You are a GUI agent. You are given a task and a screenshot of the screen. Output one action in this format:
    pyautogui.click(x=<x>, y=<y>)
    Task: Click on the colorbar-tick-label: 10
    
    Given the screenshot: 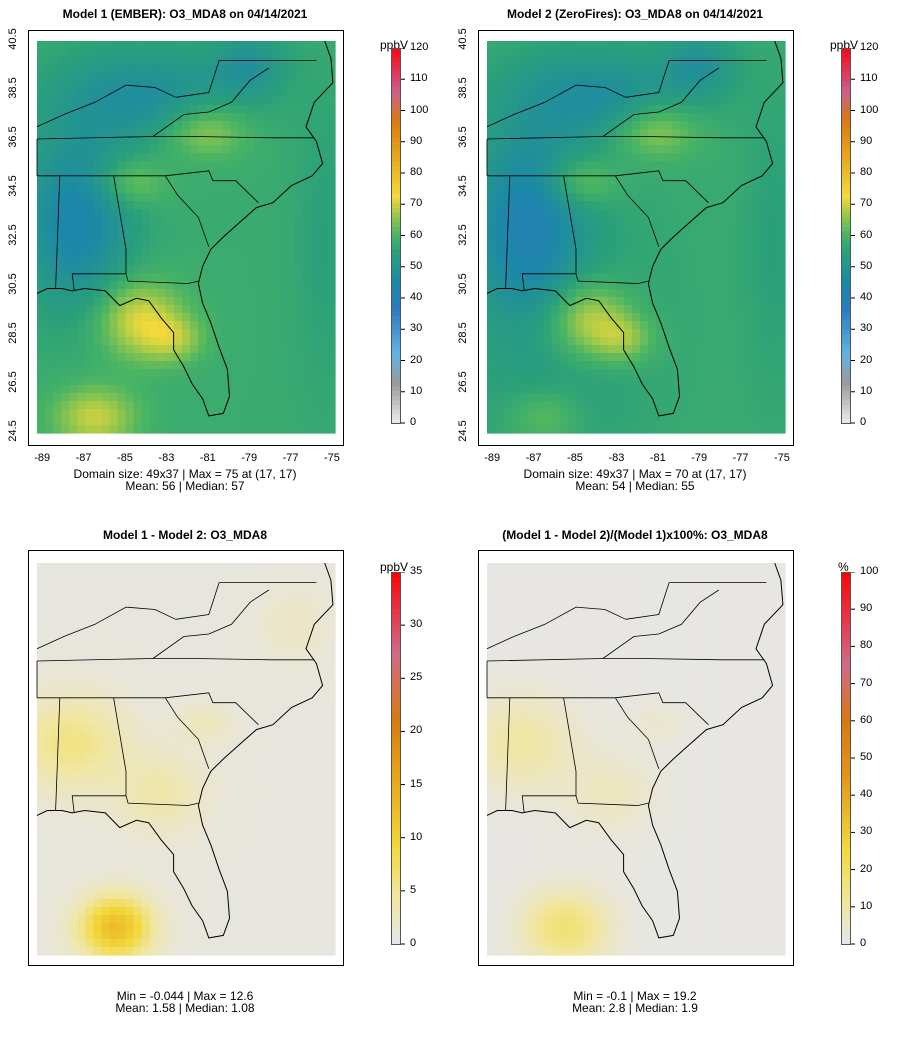 What is the action you would take?
    pyautogui.click(x=866, y=390)
    